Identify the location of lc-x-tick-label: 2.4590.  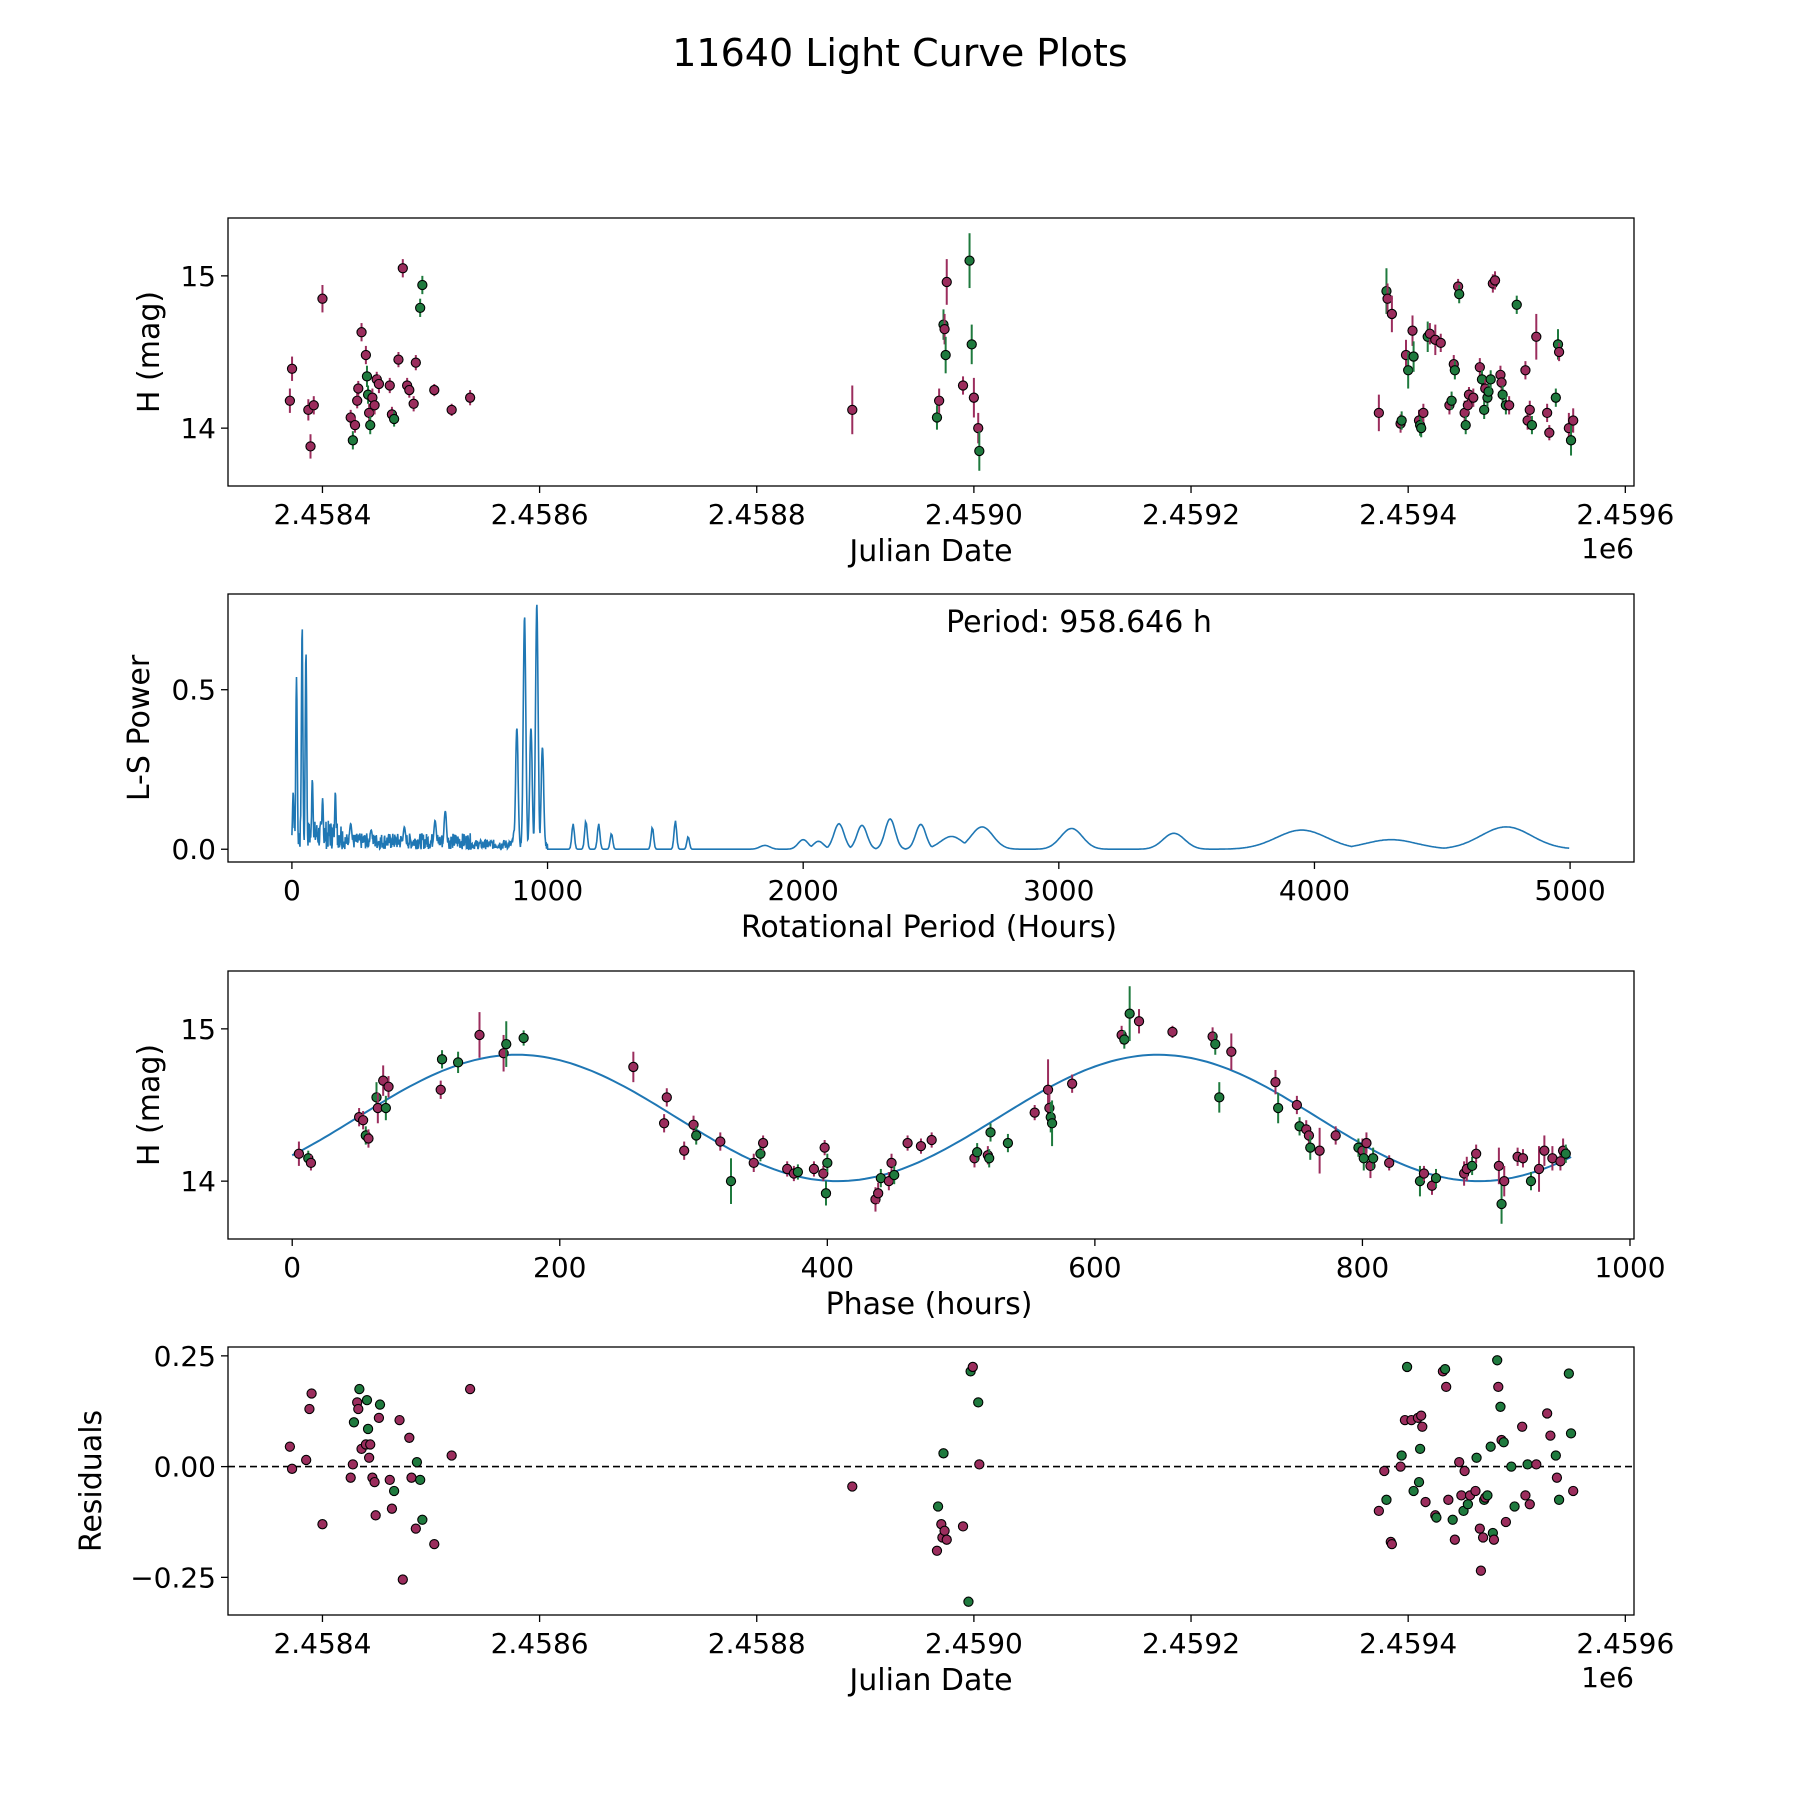
(974, 514).